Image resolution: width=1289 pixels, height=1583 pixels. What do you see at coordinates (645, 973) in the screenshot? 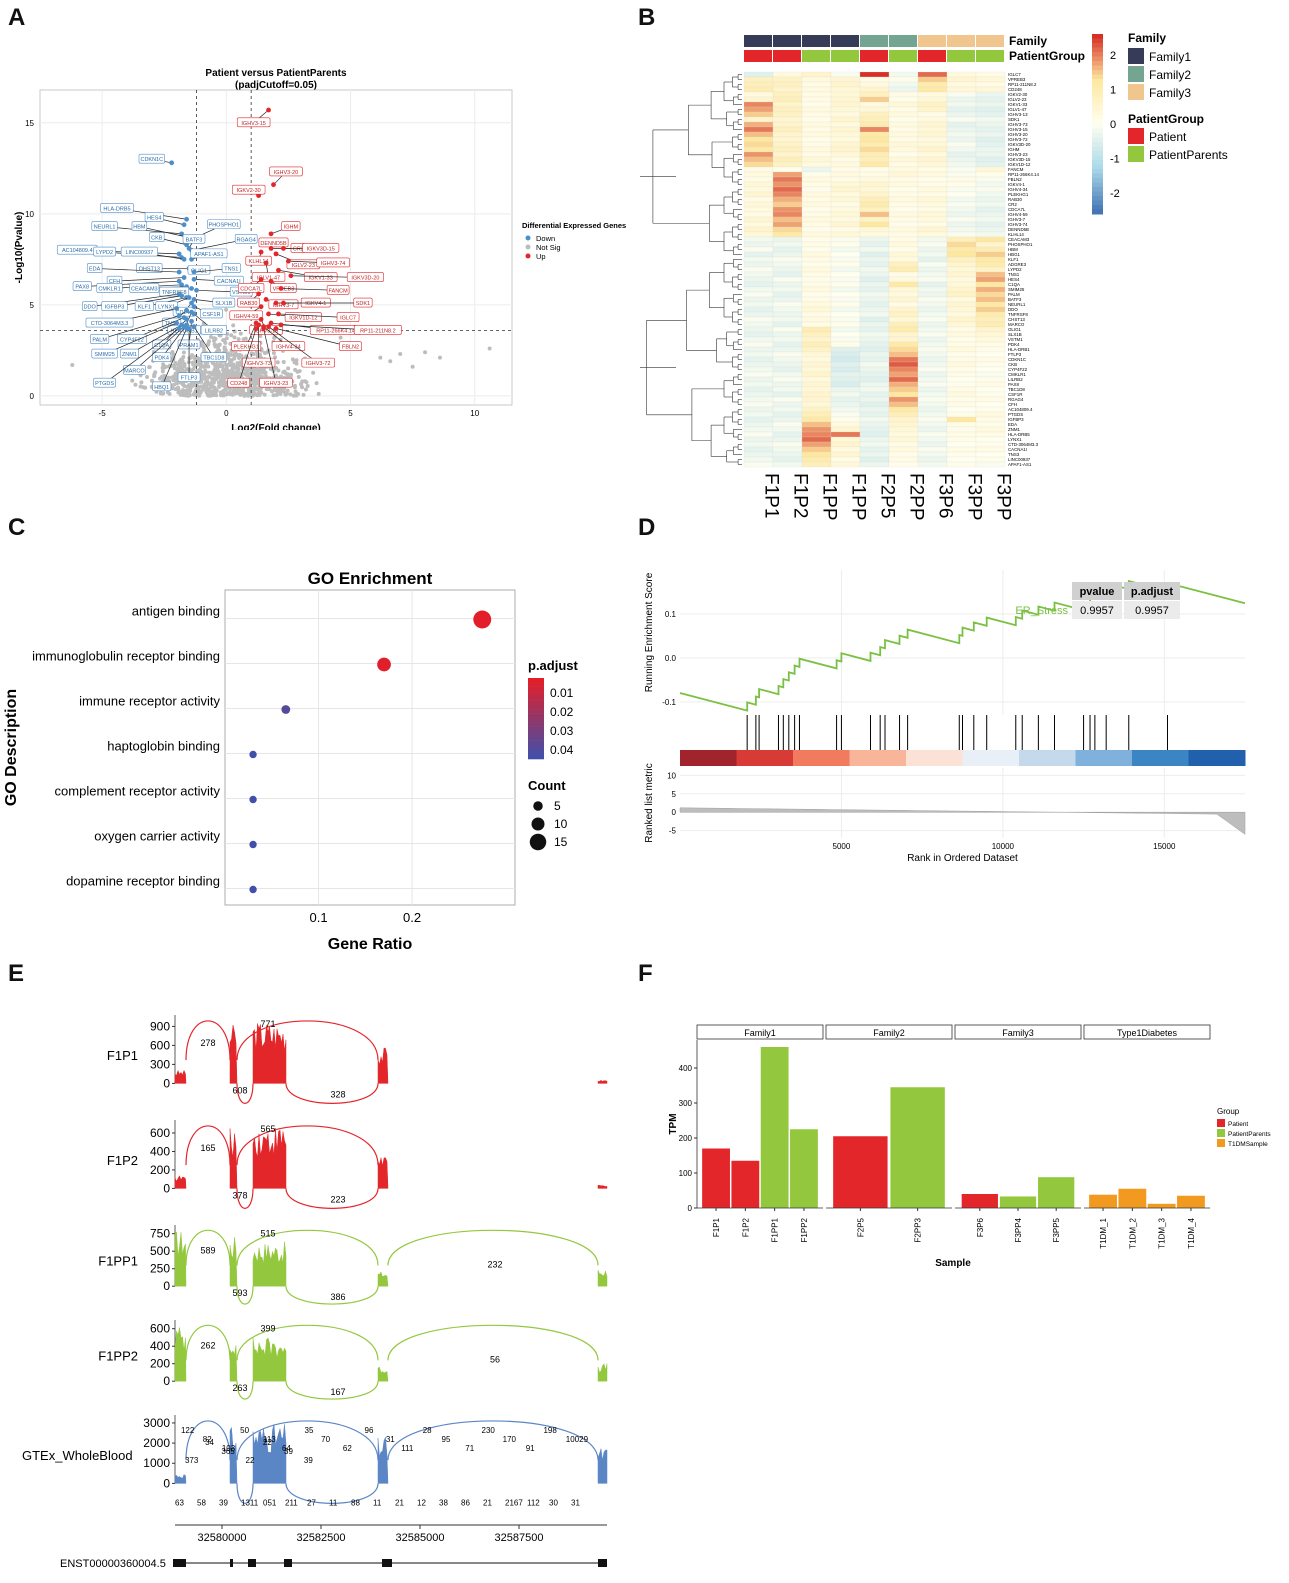
I see `panel-label-f: F` at bounding box center [645, 973].